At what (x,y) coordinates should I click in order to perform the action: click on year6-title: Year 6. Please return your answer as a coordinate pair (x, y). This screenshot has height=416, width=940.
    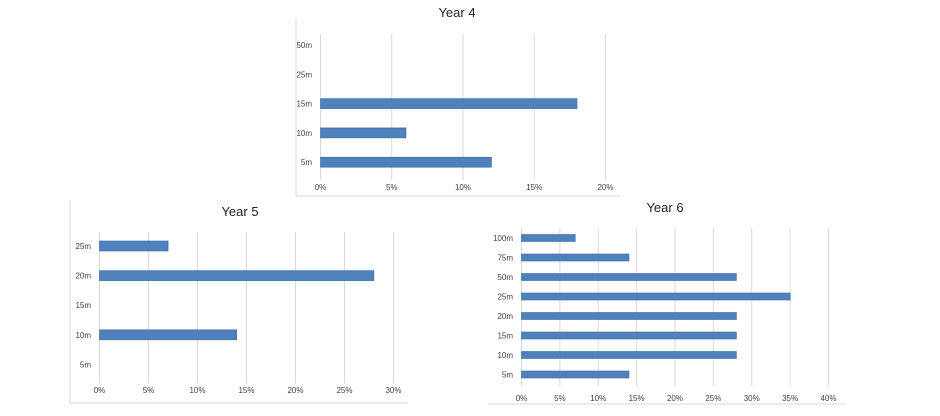
    Looking at the image, I should click on (664, 207).